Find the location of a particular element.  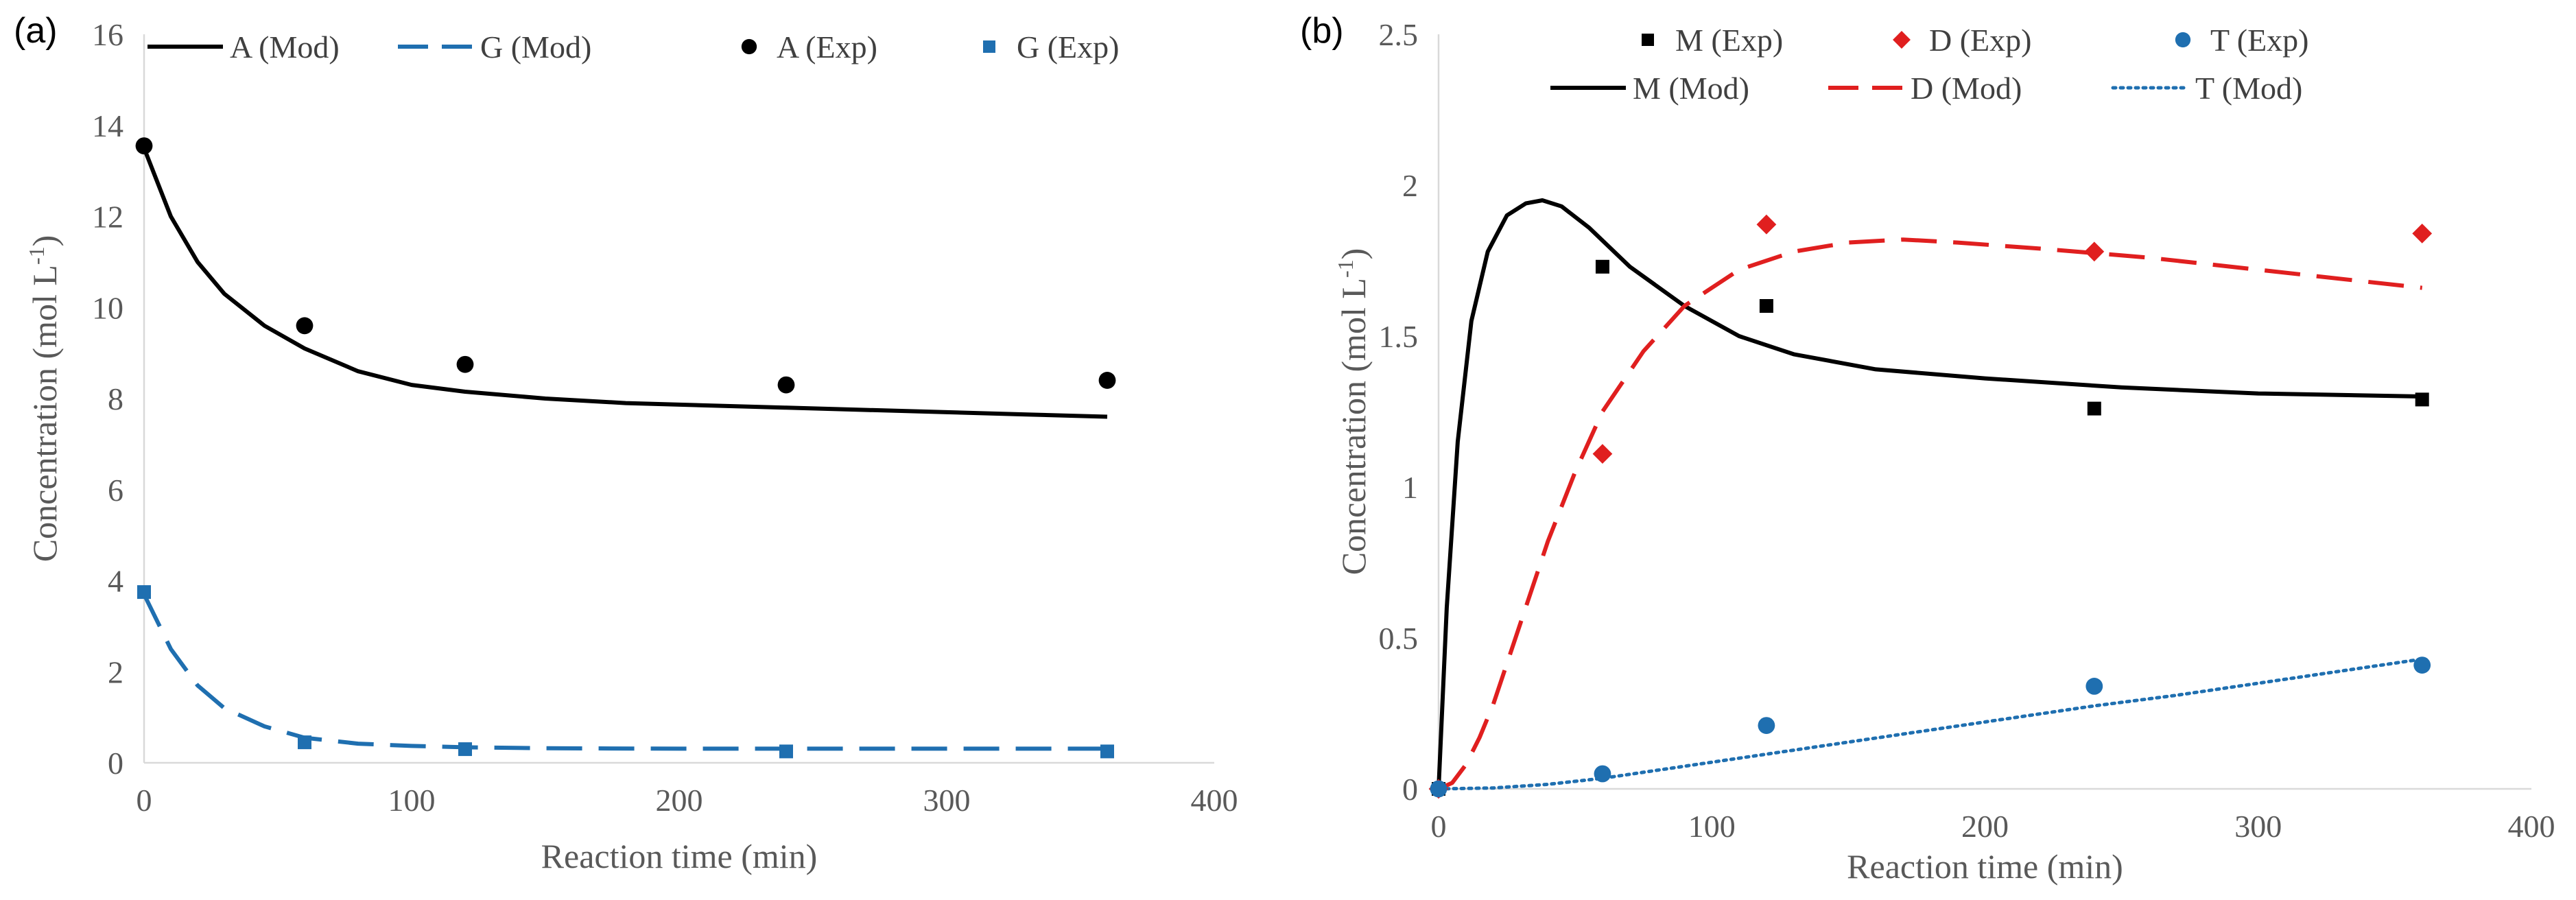

y-tick-label: 16 is located at coordinates (107, 35).